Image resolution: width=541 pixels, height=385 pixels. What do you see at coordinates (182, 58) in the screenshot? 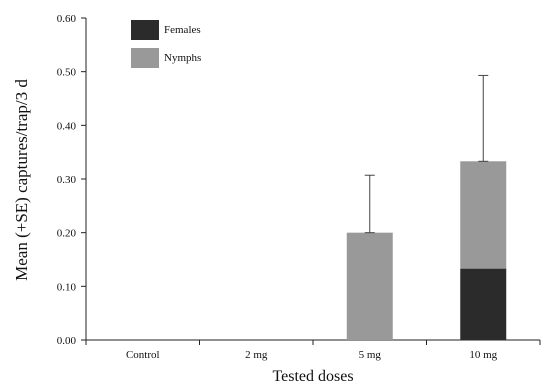
I see `legend-label-nymphs: Nymphs` at bounding box center [182, 58].